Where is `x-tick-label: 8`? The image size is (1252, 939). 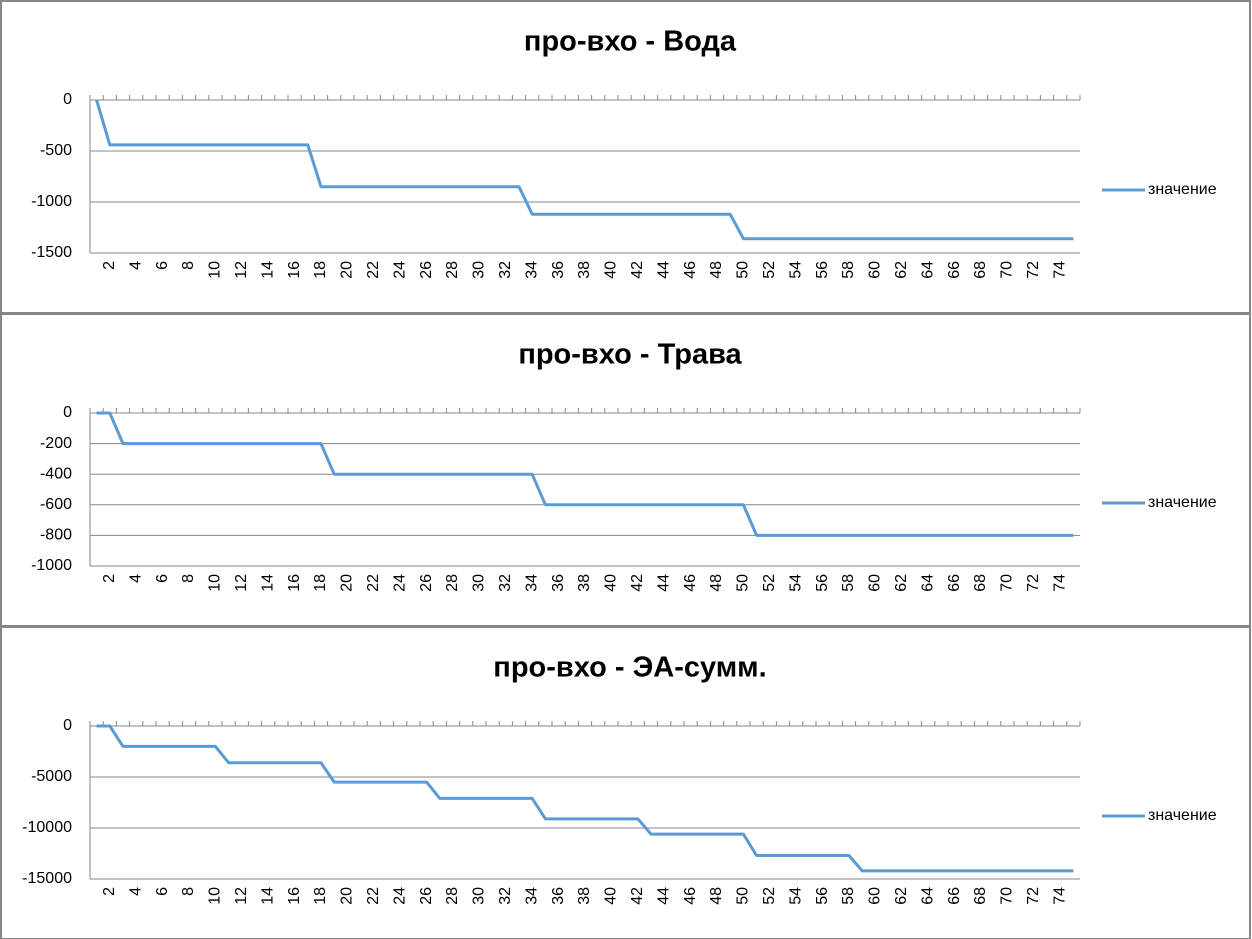
x-tick-label: 8 is located at coordinates (188, 578).